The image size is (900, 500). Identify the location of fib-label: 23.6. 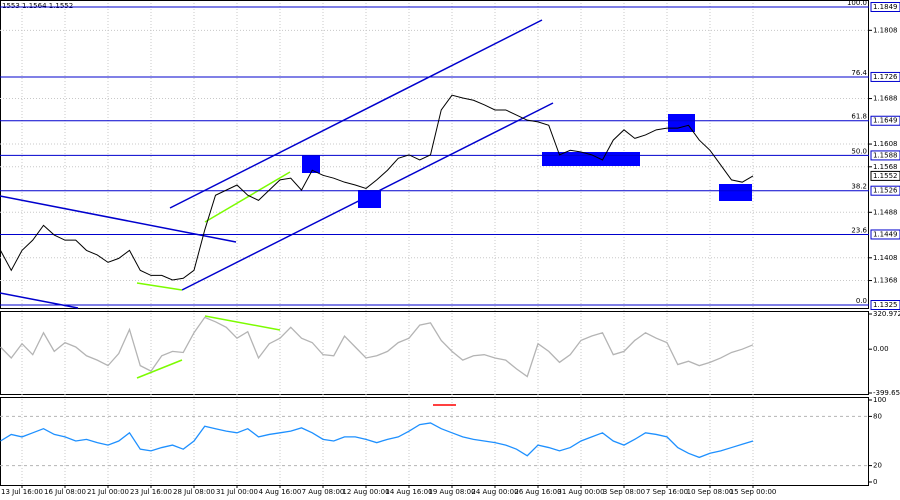
(859, 230).